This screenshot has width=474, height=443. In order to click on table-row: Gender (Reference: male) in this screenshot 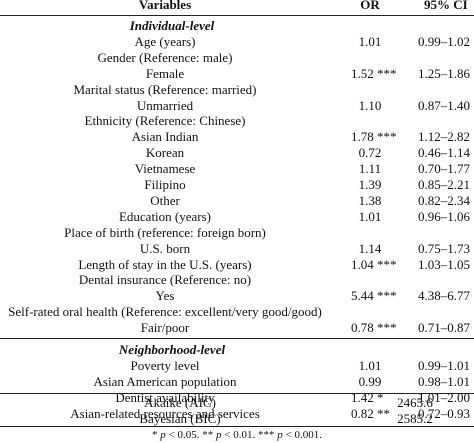, I will do `click(237, 57)`.